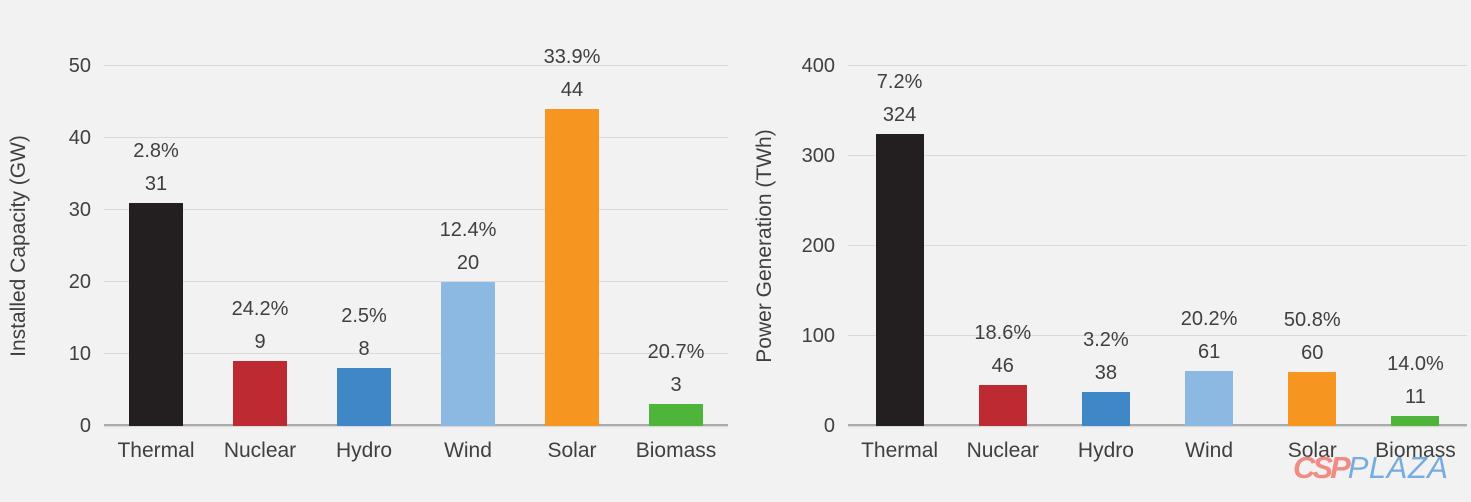 This screenshot has width=1471, height=502. Describe the element at coordinates (1312, 353) in the screenshot. I see `value-label-solar: 60` at that location.